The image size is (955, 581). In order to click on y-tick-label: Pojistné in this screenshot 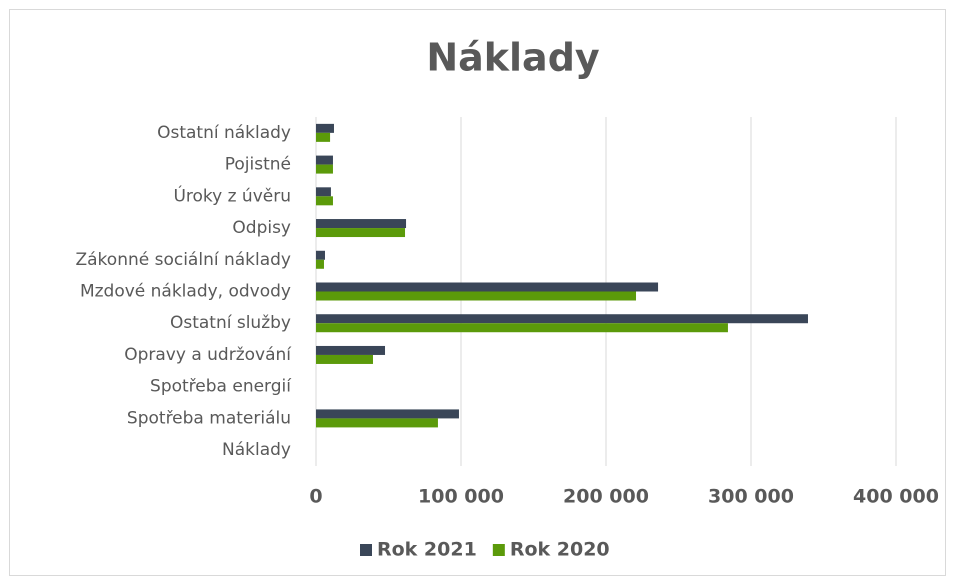, I will do `click(258, 165)`.